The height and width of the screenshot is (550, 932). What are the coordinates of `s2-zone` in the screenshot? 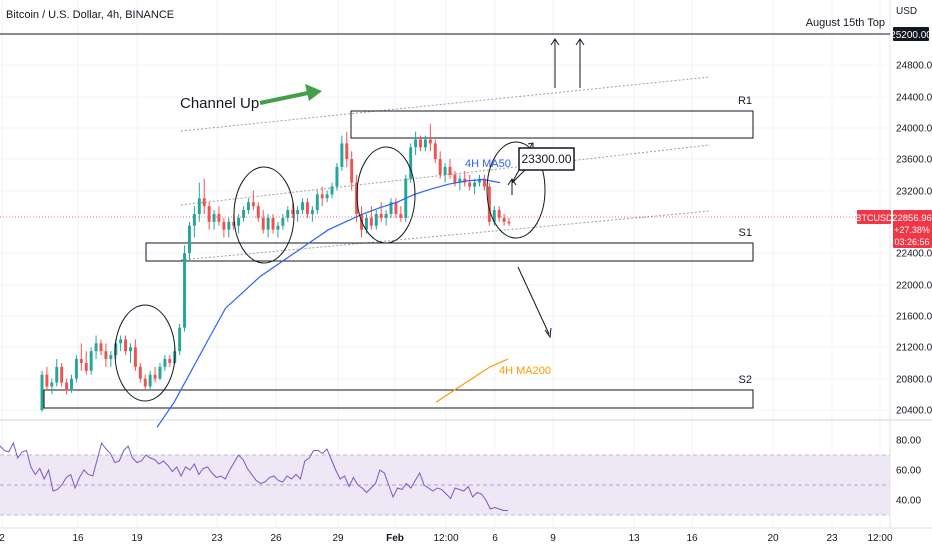 It's located at (398, 399).